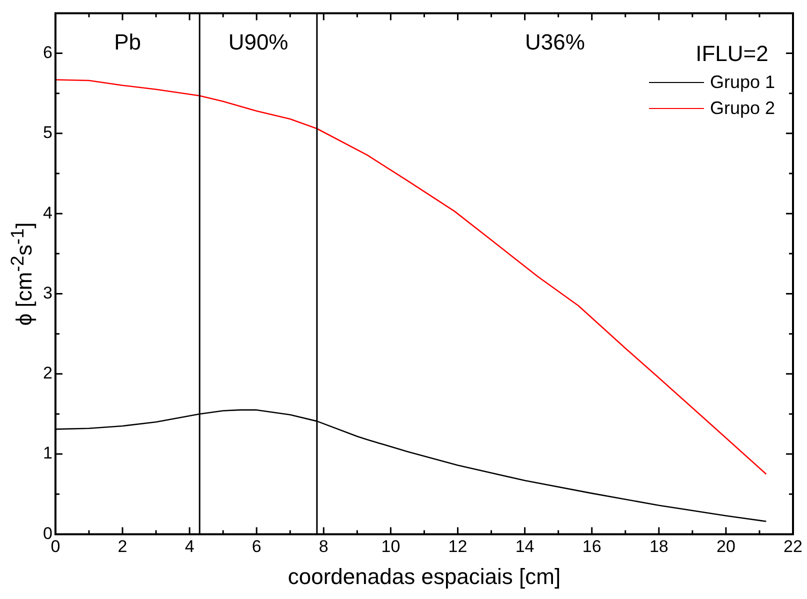 Image resolution: width=807 pixels, height=599 pixels. I want to click on x-tick-label: 2, so click(123, 546).